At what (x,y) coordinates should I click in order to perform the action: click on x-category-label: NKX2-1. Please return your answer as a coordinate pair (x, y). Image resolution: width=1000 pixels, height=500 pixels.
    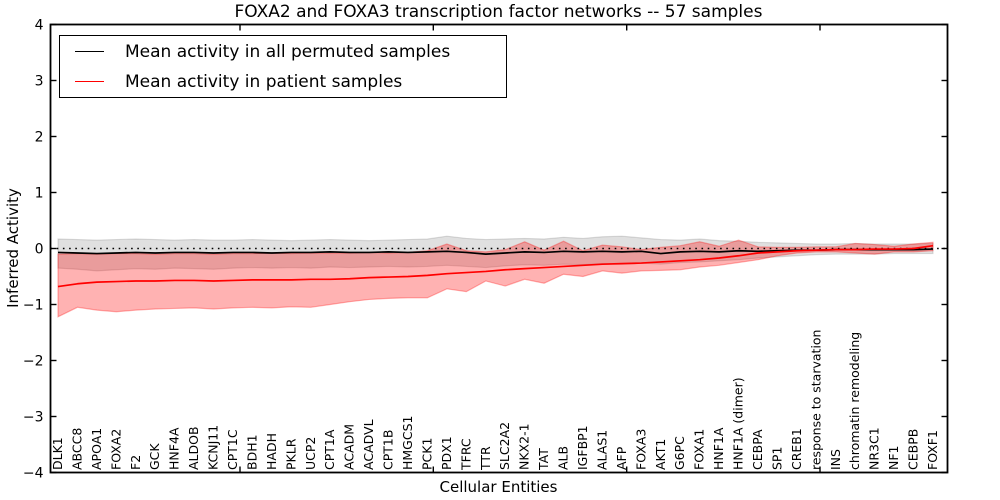
    Looking at the image, I should click on (524, 446).